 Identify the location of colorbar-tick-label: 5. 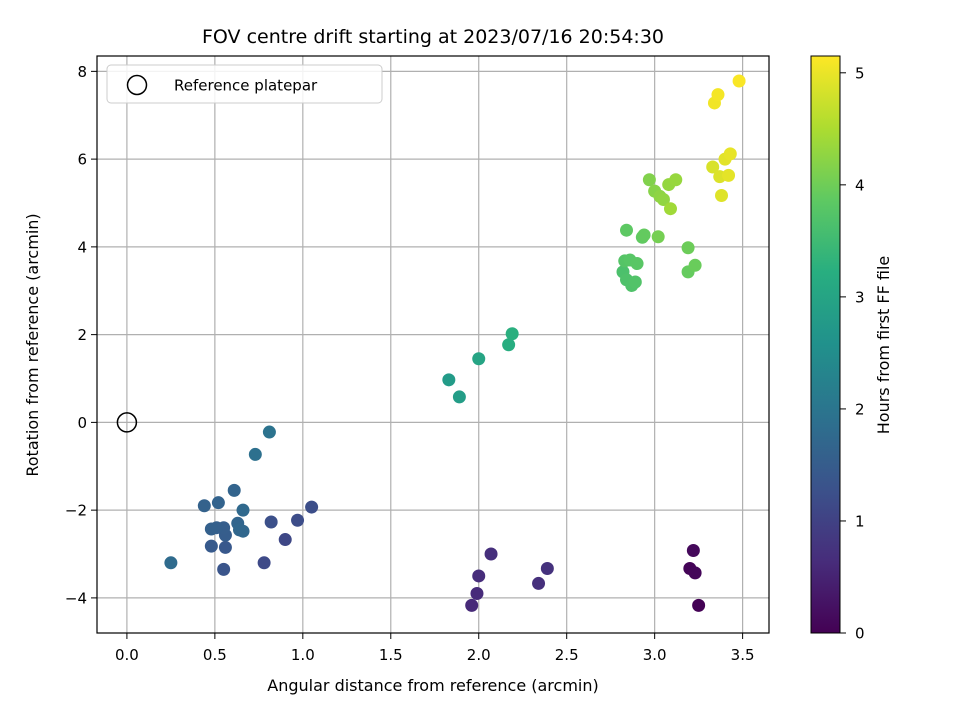
(860, 73).